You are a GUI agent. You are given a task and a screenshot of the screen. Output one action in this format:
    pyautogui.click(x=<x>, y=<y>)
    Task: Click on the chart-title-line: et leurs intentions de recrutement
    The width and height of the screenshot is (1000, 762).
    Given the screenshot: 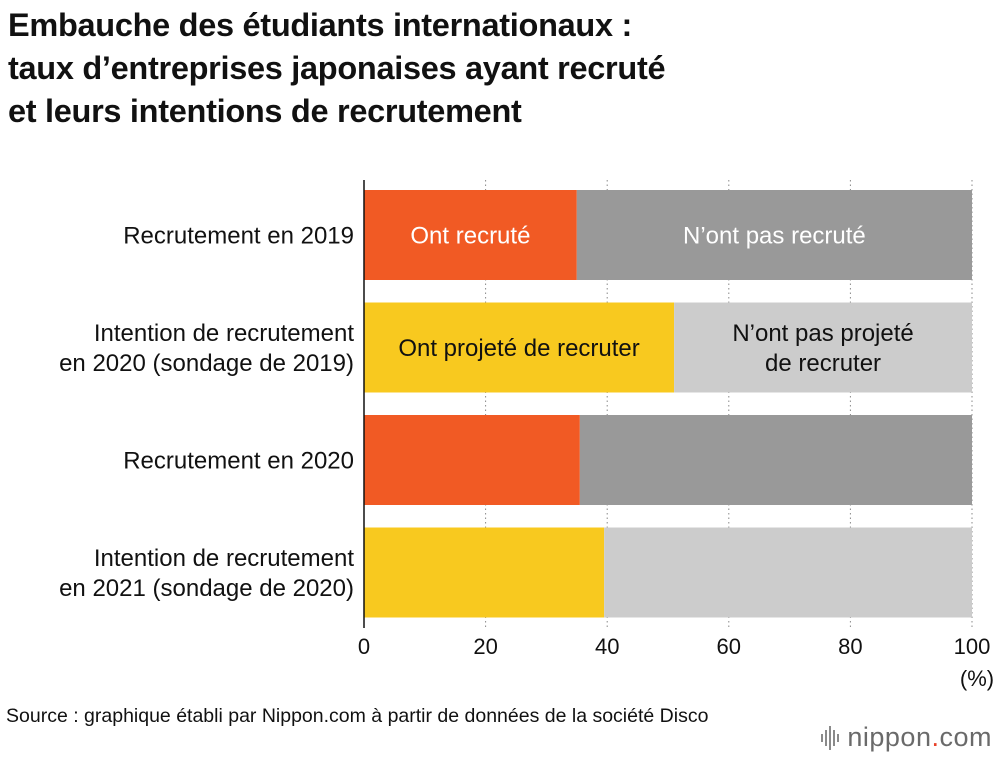 What is the action you would take?
    pyautogui.click(x=265, y=111)
    